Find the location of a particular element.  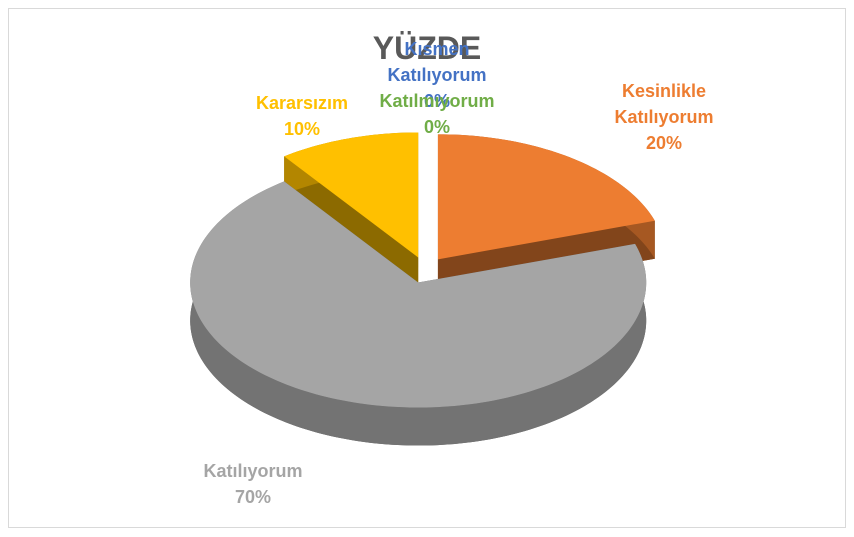

category-label: Katılmıyorum is located at coordinates (437, 101).